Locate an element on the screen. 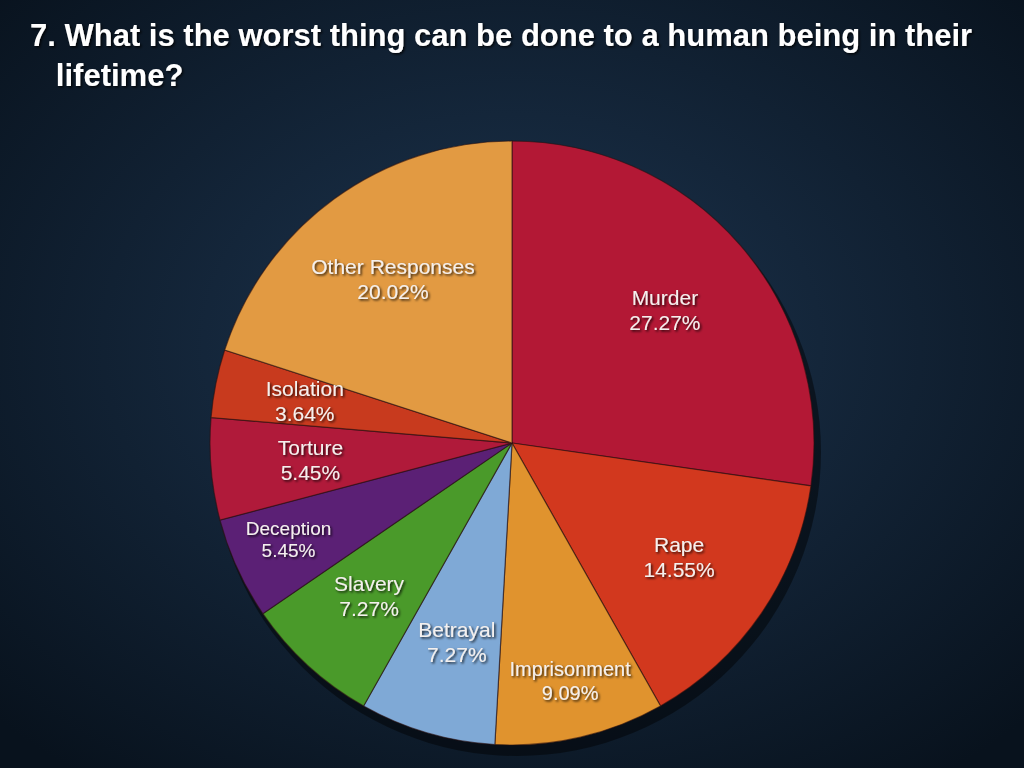 The height and width of the screenshot is (768, 1024). slice-label: Rape is located at coordinates (679, 544).